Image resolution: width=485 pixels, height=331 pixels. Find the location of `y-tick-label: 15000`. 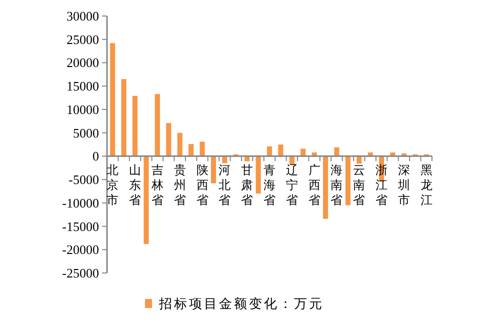

y-tick-label: 15000 is located at coordinates (82, 86).